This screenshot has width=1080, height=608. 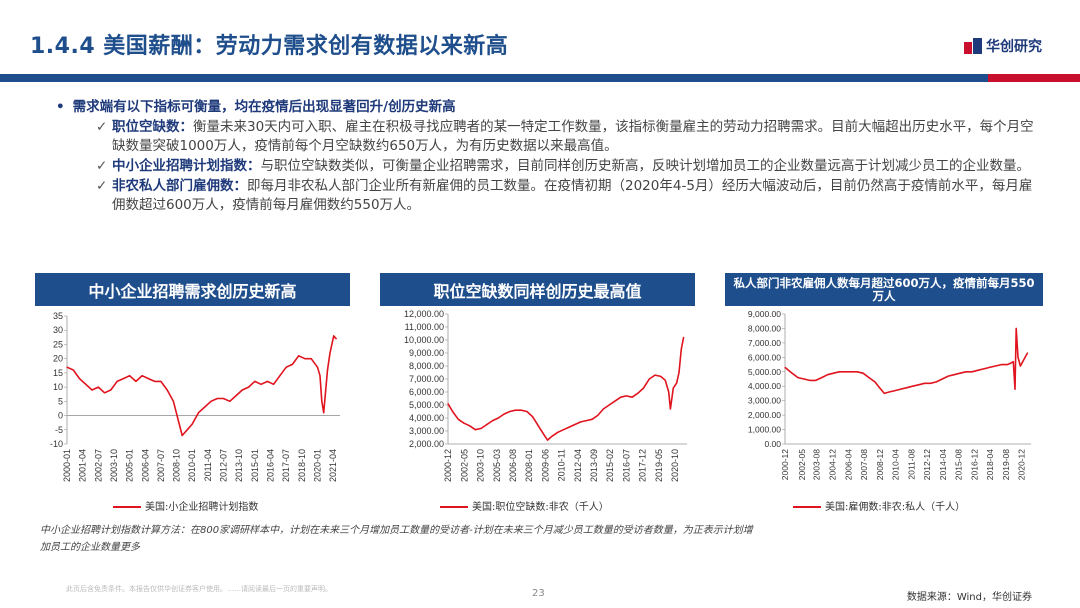 I want to click on x-tick-label: 2006-08, so click(x=513, y=465).